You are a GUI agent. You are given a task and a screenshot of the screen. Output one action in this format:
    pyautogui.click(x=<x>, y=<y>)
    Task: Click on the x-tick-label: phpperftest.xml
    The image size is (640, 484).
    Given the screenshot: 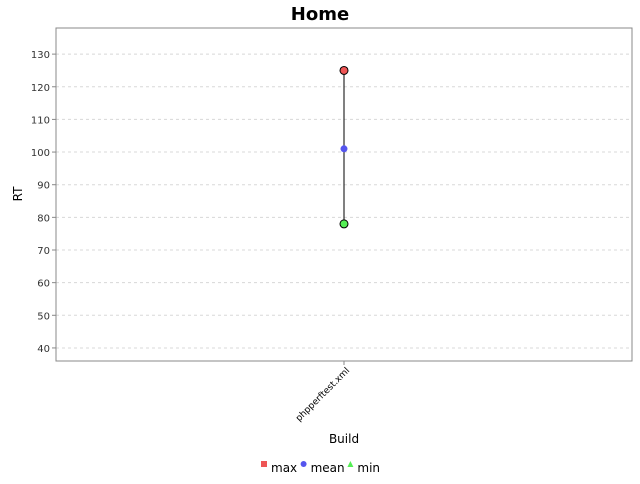 What is the action you would take?
    pyautogui.click(x=323, y=395)
    